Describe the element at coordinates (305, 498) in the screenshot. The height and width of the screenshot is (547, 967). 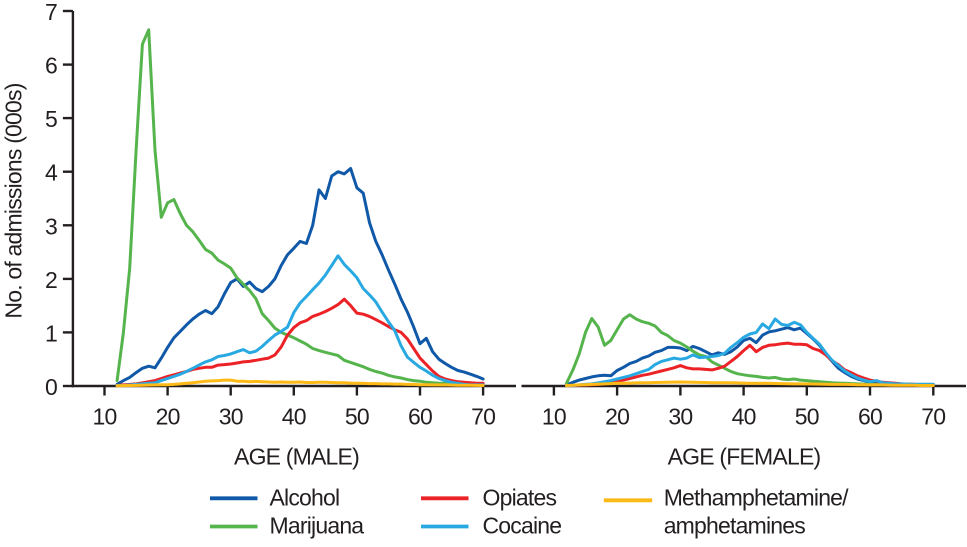
I see `svg-text: Alcohol` at that location.